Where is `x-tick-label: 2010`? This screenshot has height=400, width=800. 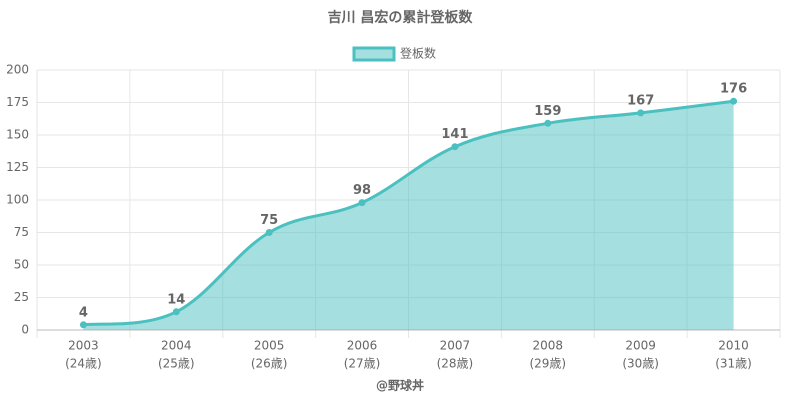
x-tick-label: 2010 is located at coordinates (733, 346).